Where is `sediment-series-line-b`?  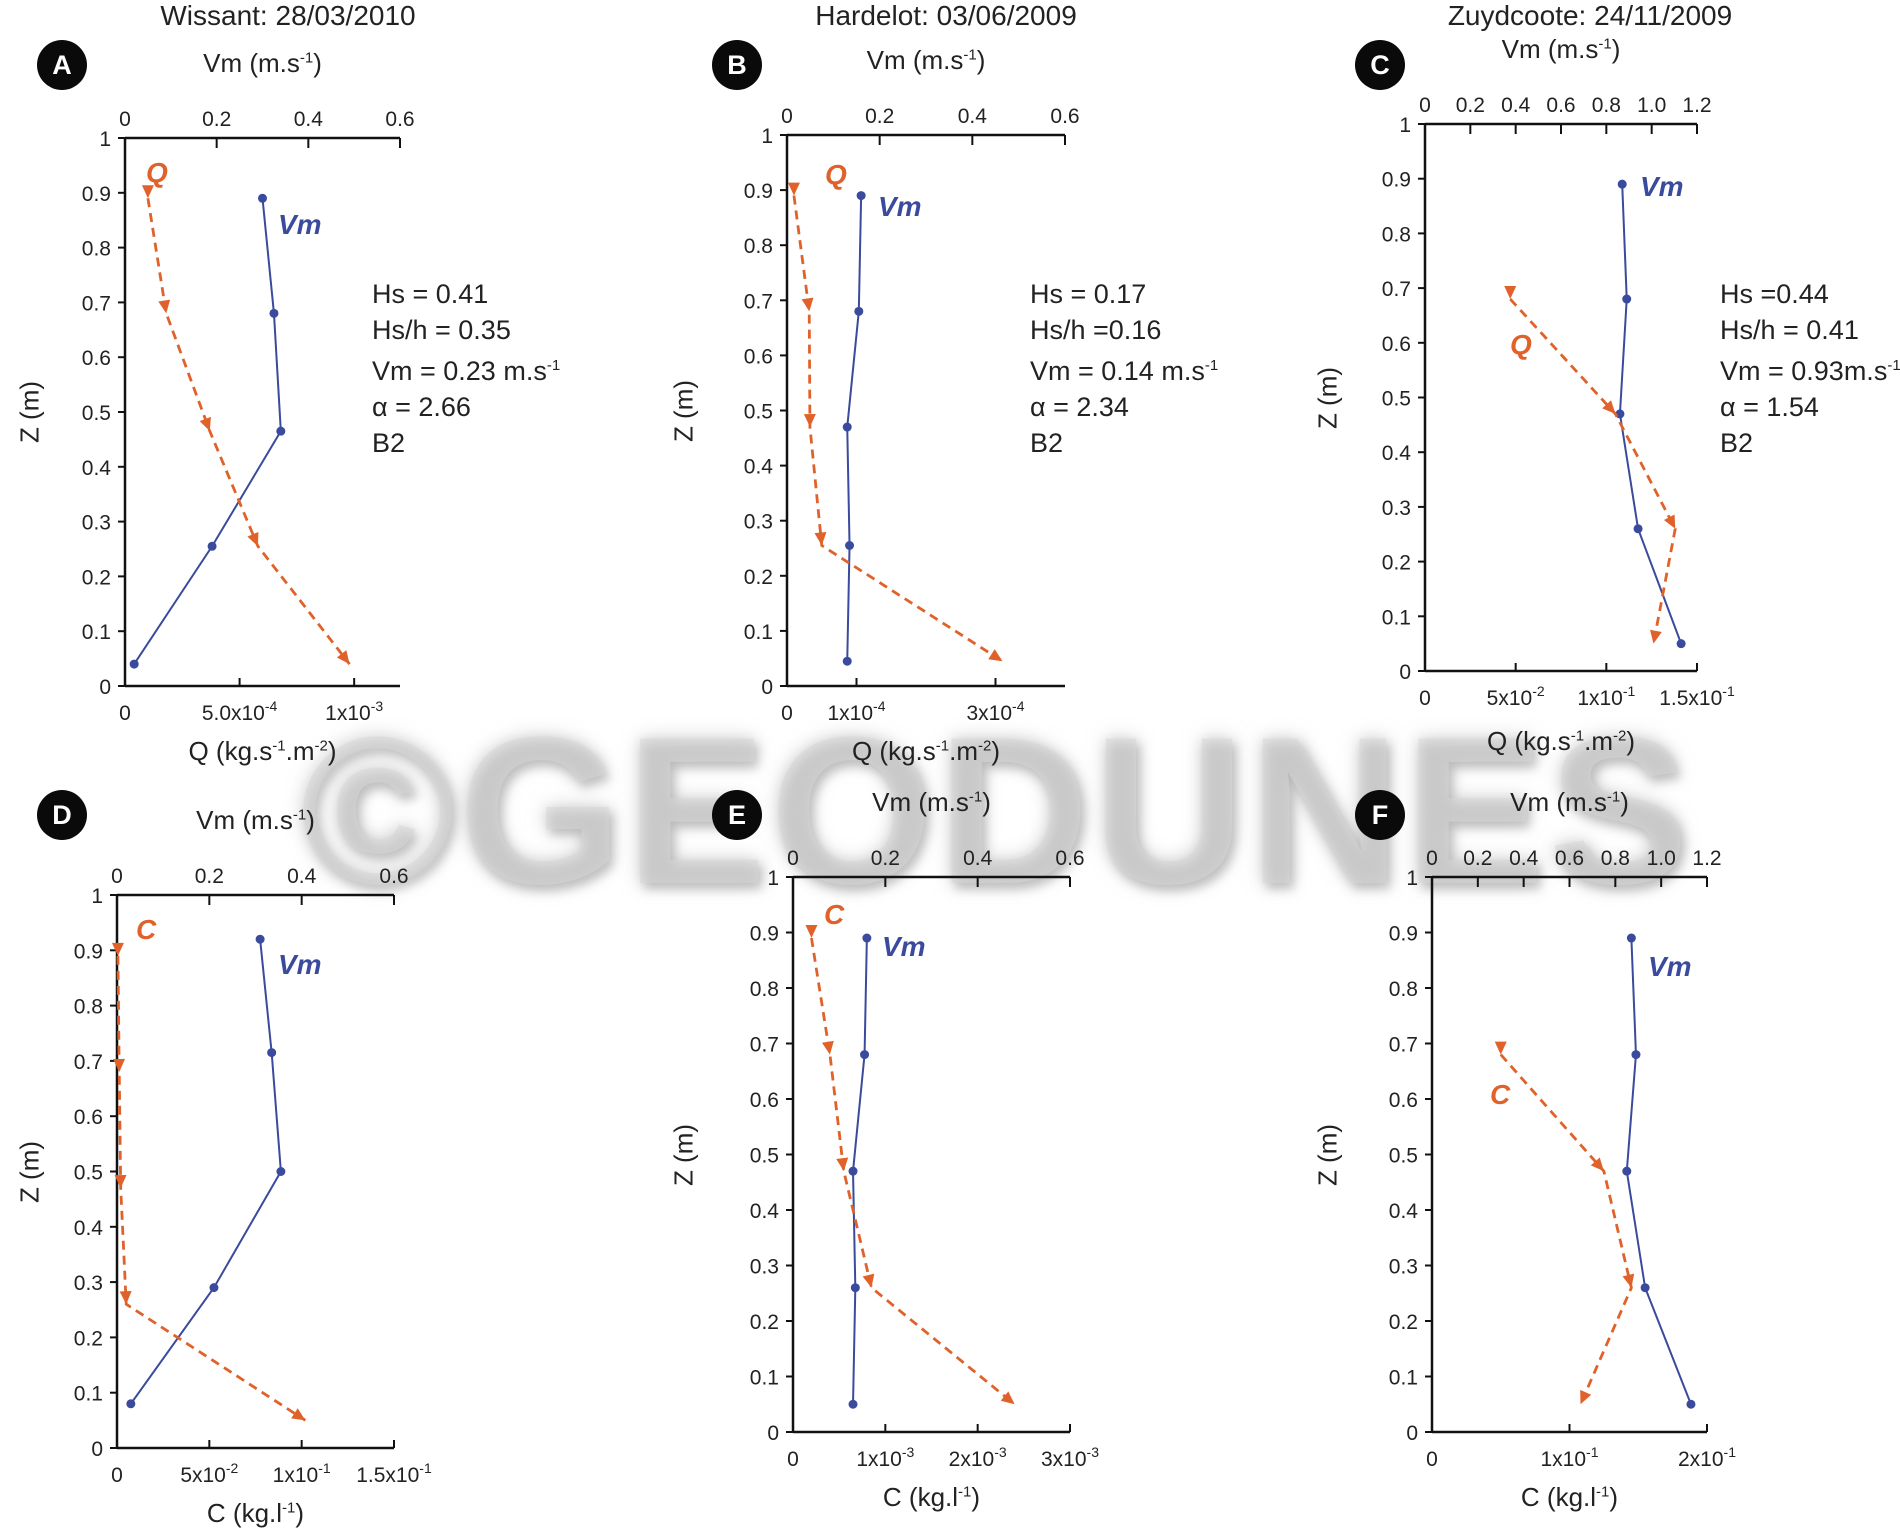 sediment-series-line-b is located at coordinates (898, 429).